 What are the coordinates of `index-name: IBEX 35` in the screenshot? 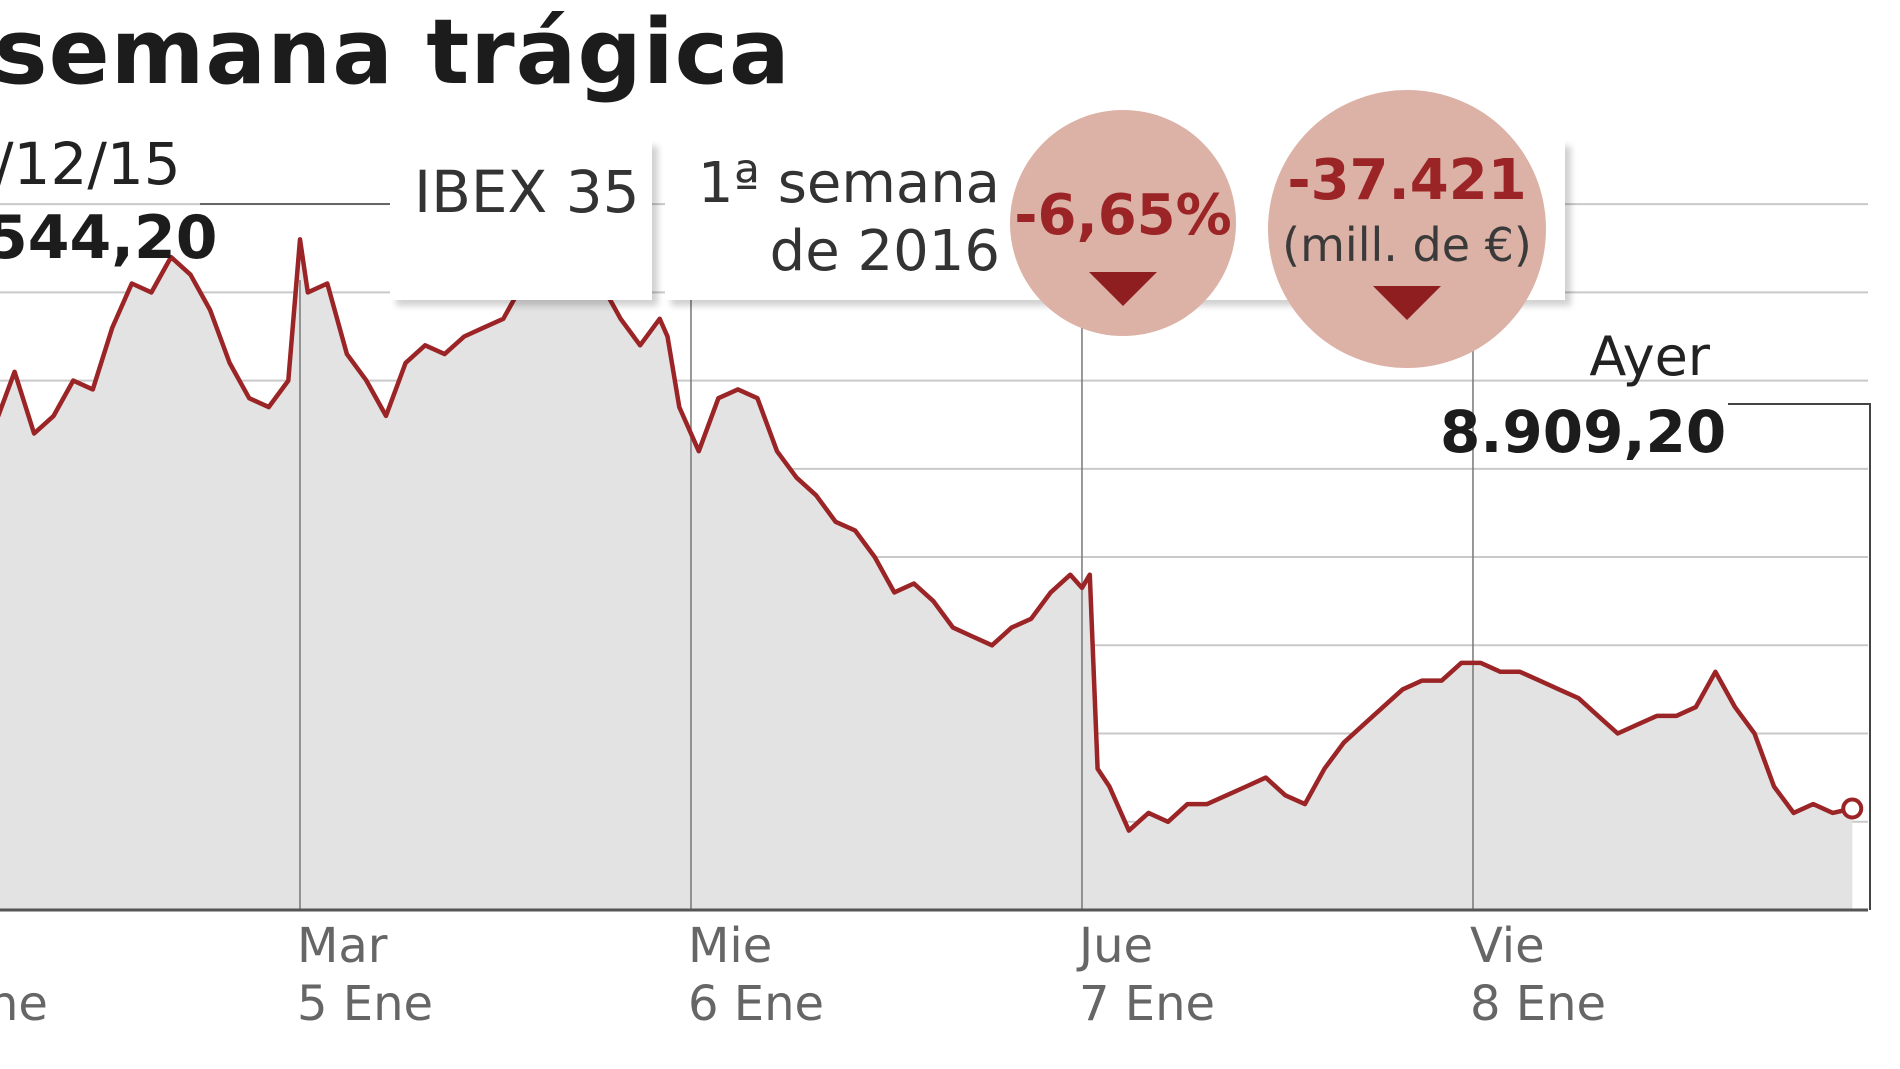 It's located at (527, 192).